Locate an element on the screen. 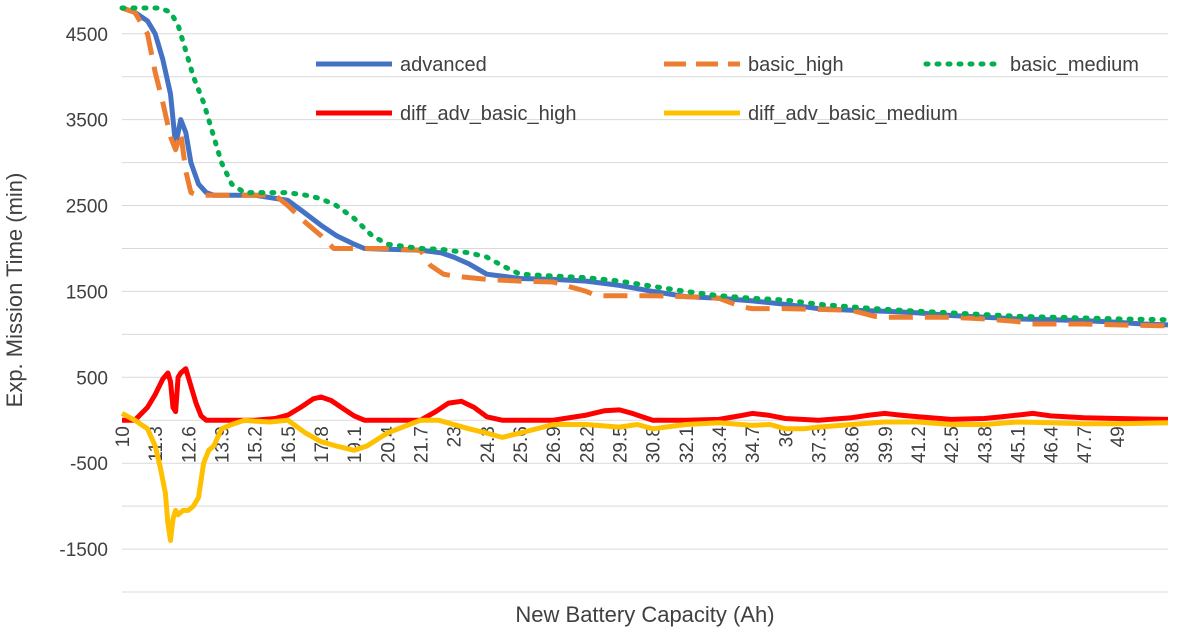  legend-item-advanced: advanced is located at coordinates (401, 65).